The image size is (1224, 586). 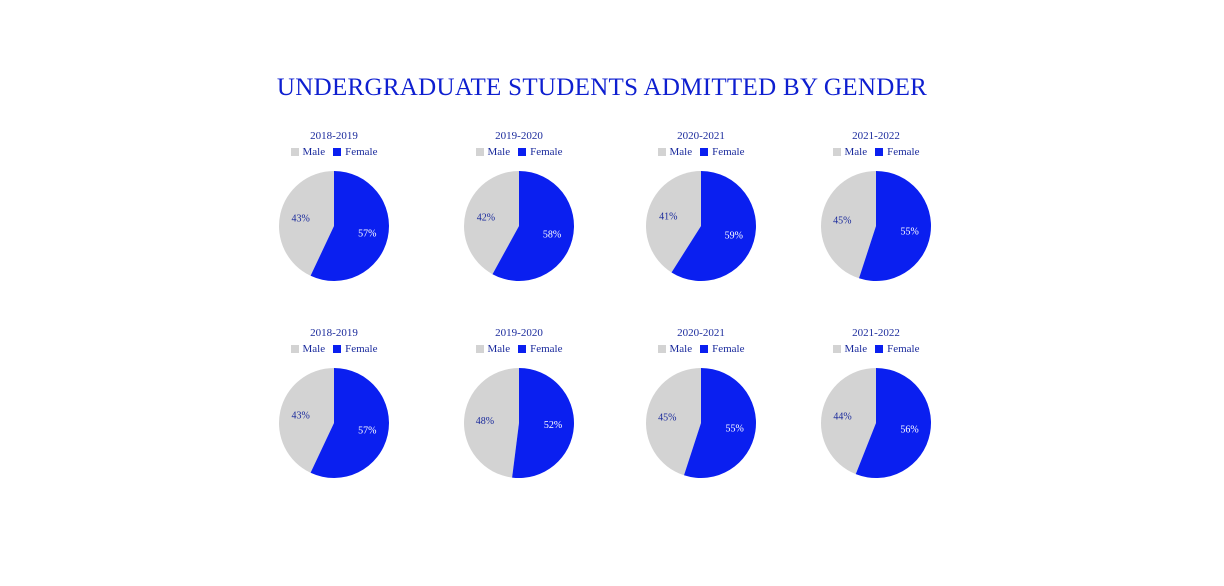 I want to click on pie-chart-5: 2018-2019 Male Female 57% 43%, so click(x=334, y=412).